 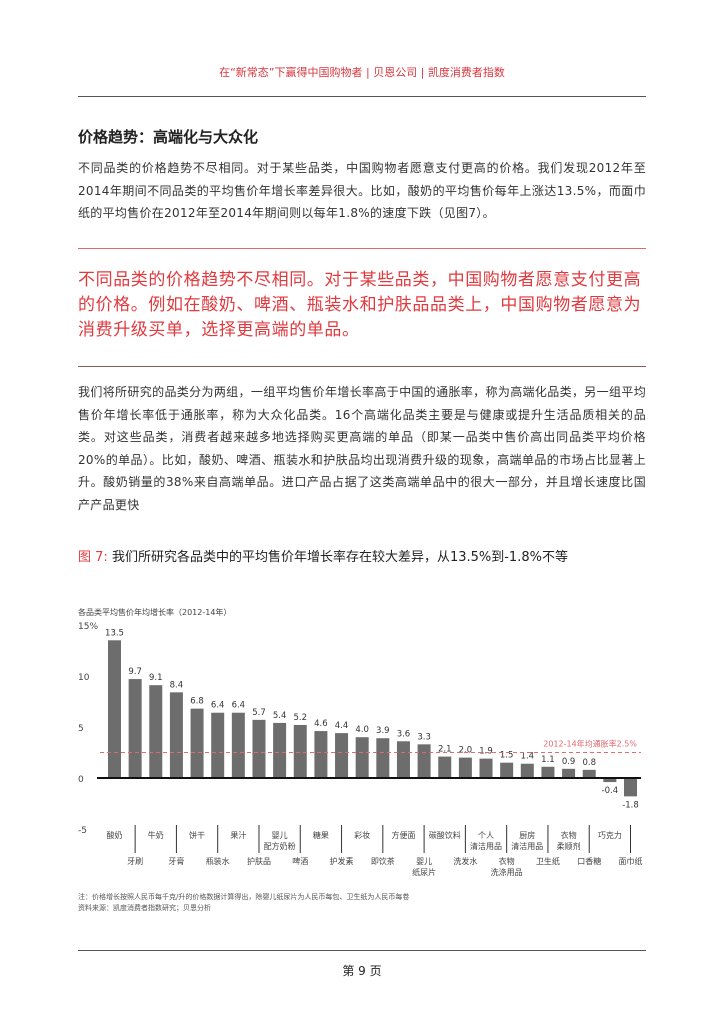 I want to click on category-label: 啤酒, so click(x=300, y=861).